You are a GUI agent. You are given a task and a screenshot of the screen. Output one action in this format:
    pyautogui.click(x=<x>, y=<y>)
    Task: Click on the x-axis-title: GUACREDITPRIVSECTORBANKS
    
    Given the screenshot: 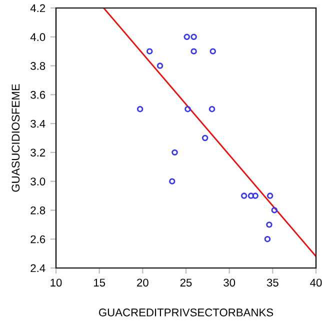 What is the action you would take?
    pyautogui.click(x=186, y=312)
    